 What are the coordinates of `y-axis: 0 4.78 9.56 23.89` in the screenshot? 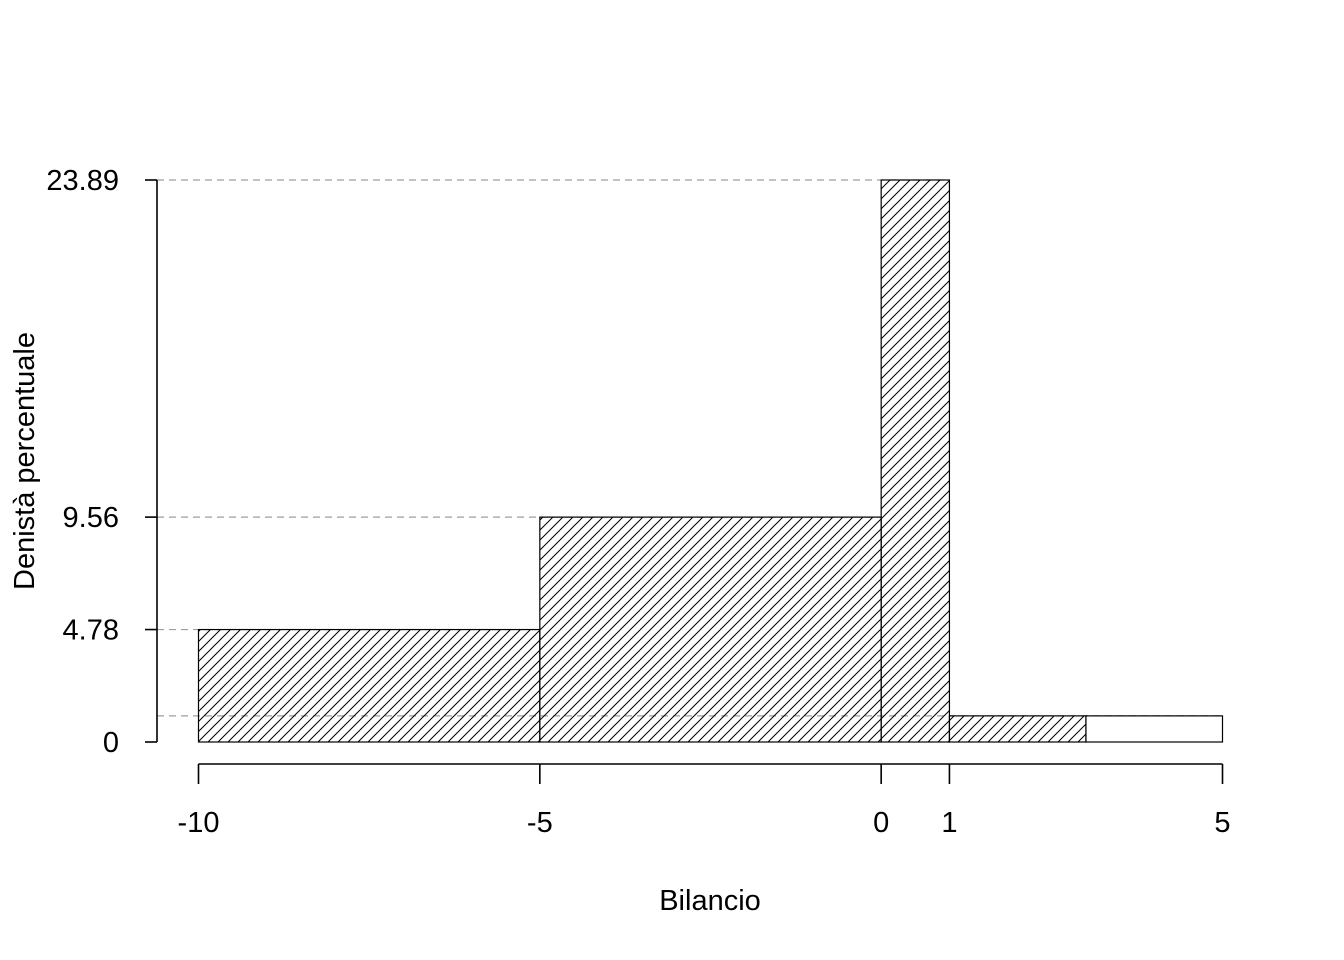 It's located at (102, 462).